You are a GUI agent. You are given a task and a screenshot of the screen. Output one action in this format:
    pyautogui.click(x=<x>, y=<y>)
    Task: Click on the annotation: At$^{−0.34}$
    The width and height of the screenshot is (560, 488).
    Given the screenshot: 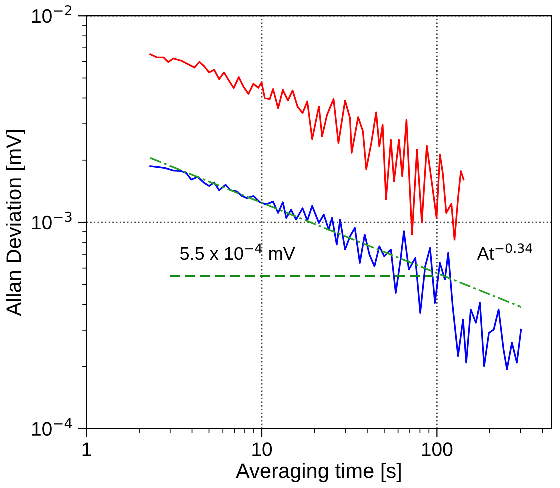 What is the action you would take?
    pyautogui.click(x=504, y=252)
    